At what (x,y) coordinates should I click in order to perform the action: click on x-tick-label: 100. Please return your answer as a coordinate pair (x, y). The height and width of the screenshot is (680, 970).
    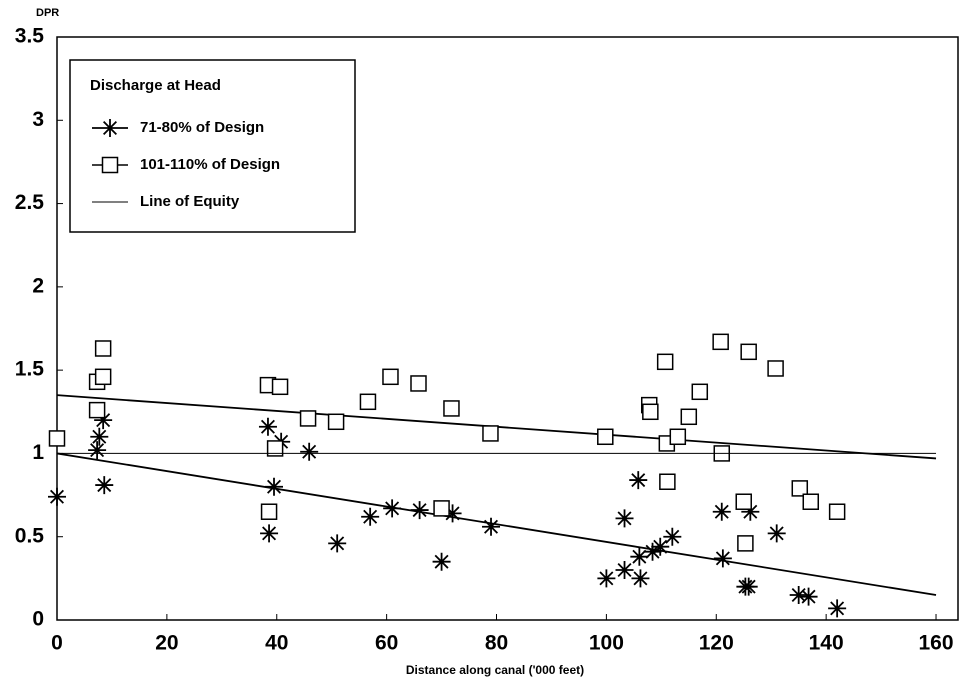
    Looking at the image, I should click on (606, 643).